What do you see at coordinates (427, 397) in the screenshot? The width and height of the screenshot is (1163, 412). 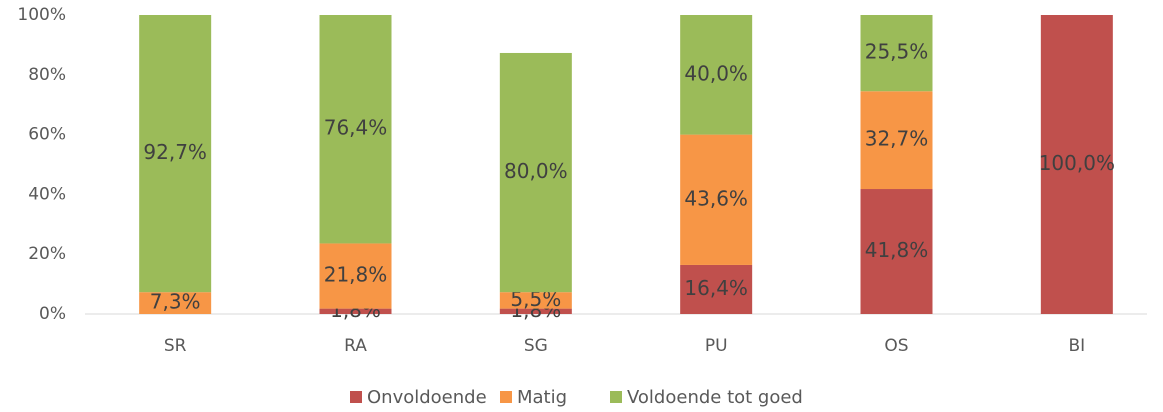 I see `legend-label: Onvoldoende` at bounding box center [427, 397].